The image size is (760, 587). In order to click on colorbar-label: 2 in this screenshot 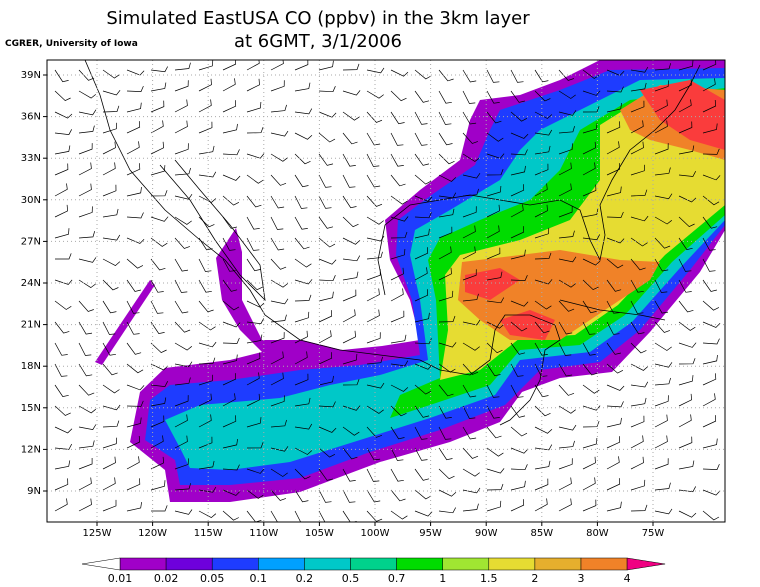, I will do `click(534, 578)`.